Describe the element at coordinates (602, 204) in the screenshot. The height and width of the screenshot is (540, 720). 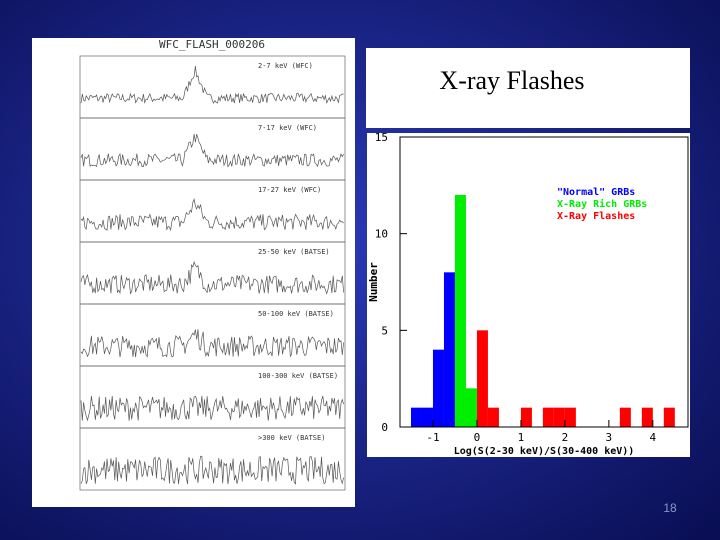
I see `legend-entry: X-Ray Rich GRBs` at that location.